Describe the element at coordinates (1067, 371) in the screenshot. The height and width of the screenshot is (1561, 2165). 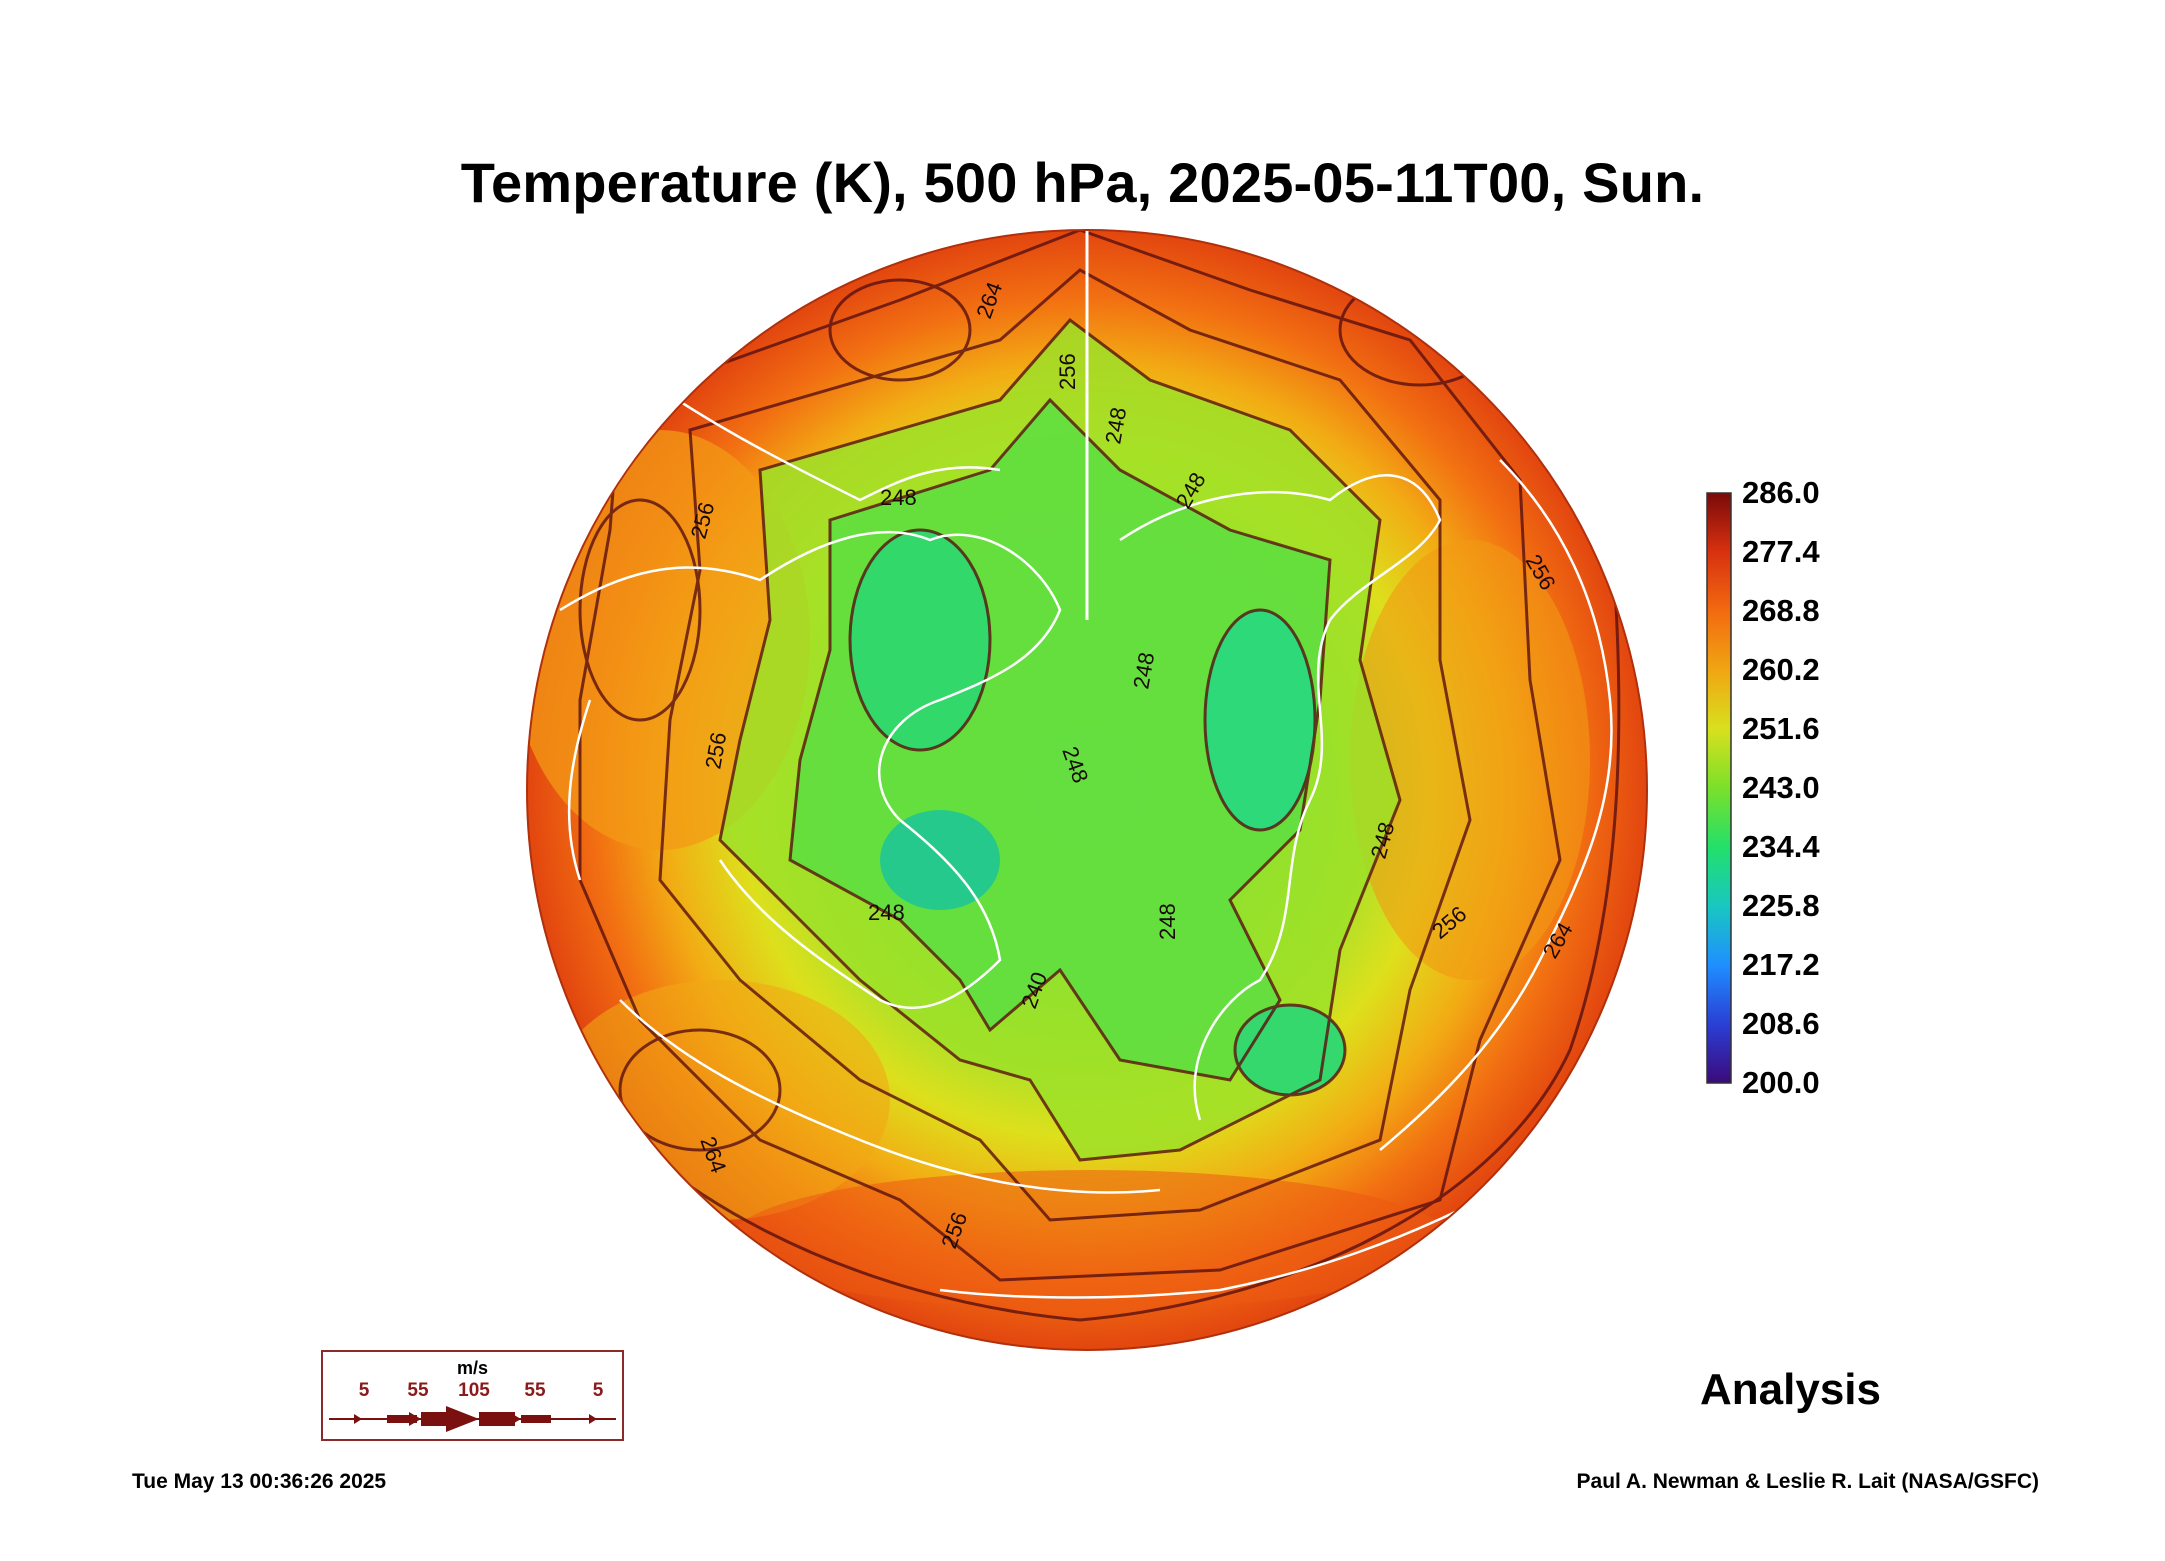
I see `contour-label: 256` at that location.